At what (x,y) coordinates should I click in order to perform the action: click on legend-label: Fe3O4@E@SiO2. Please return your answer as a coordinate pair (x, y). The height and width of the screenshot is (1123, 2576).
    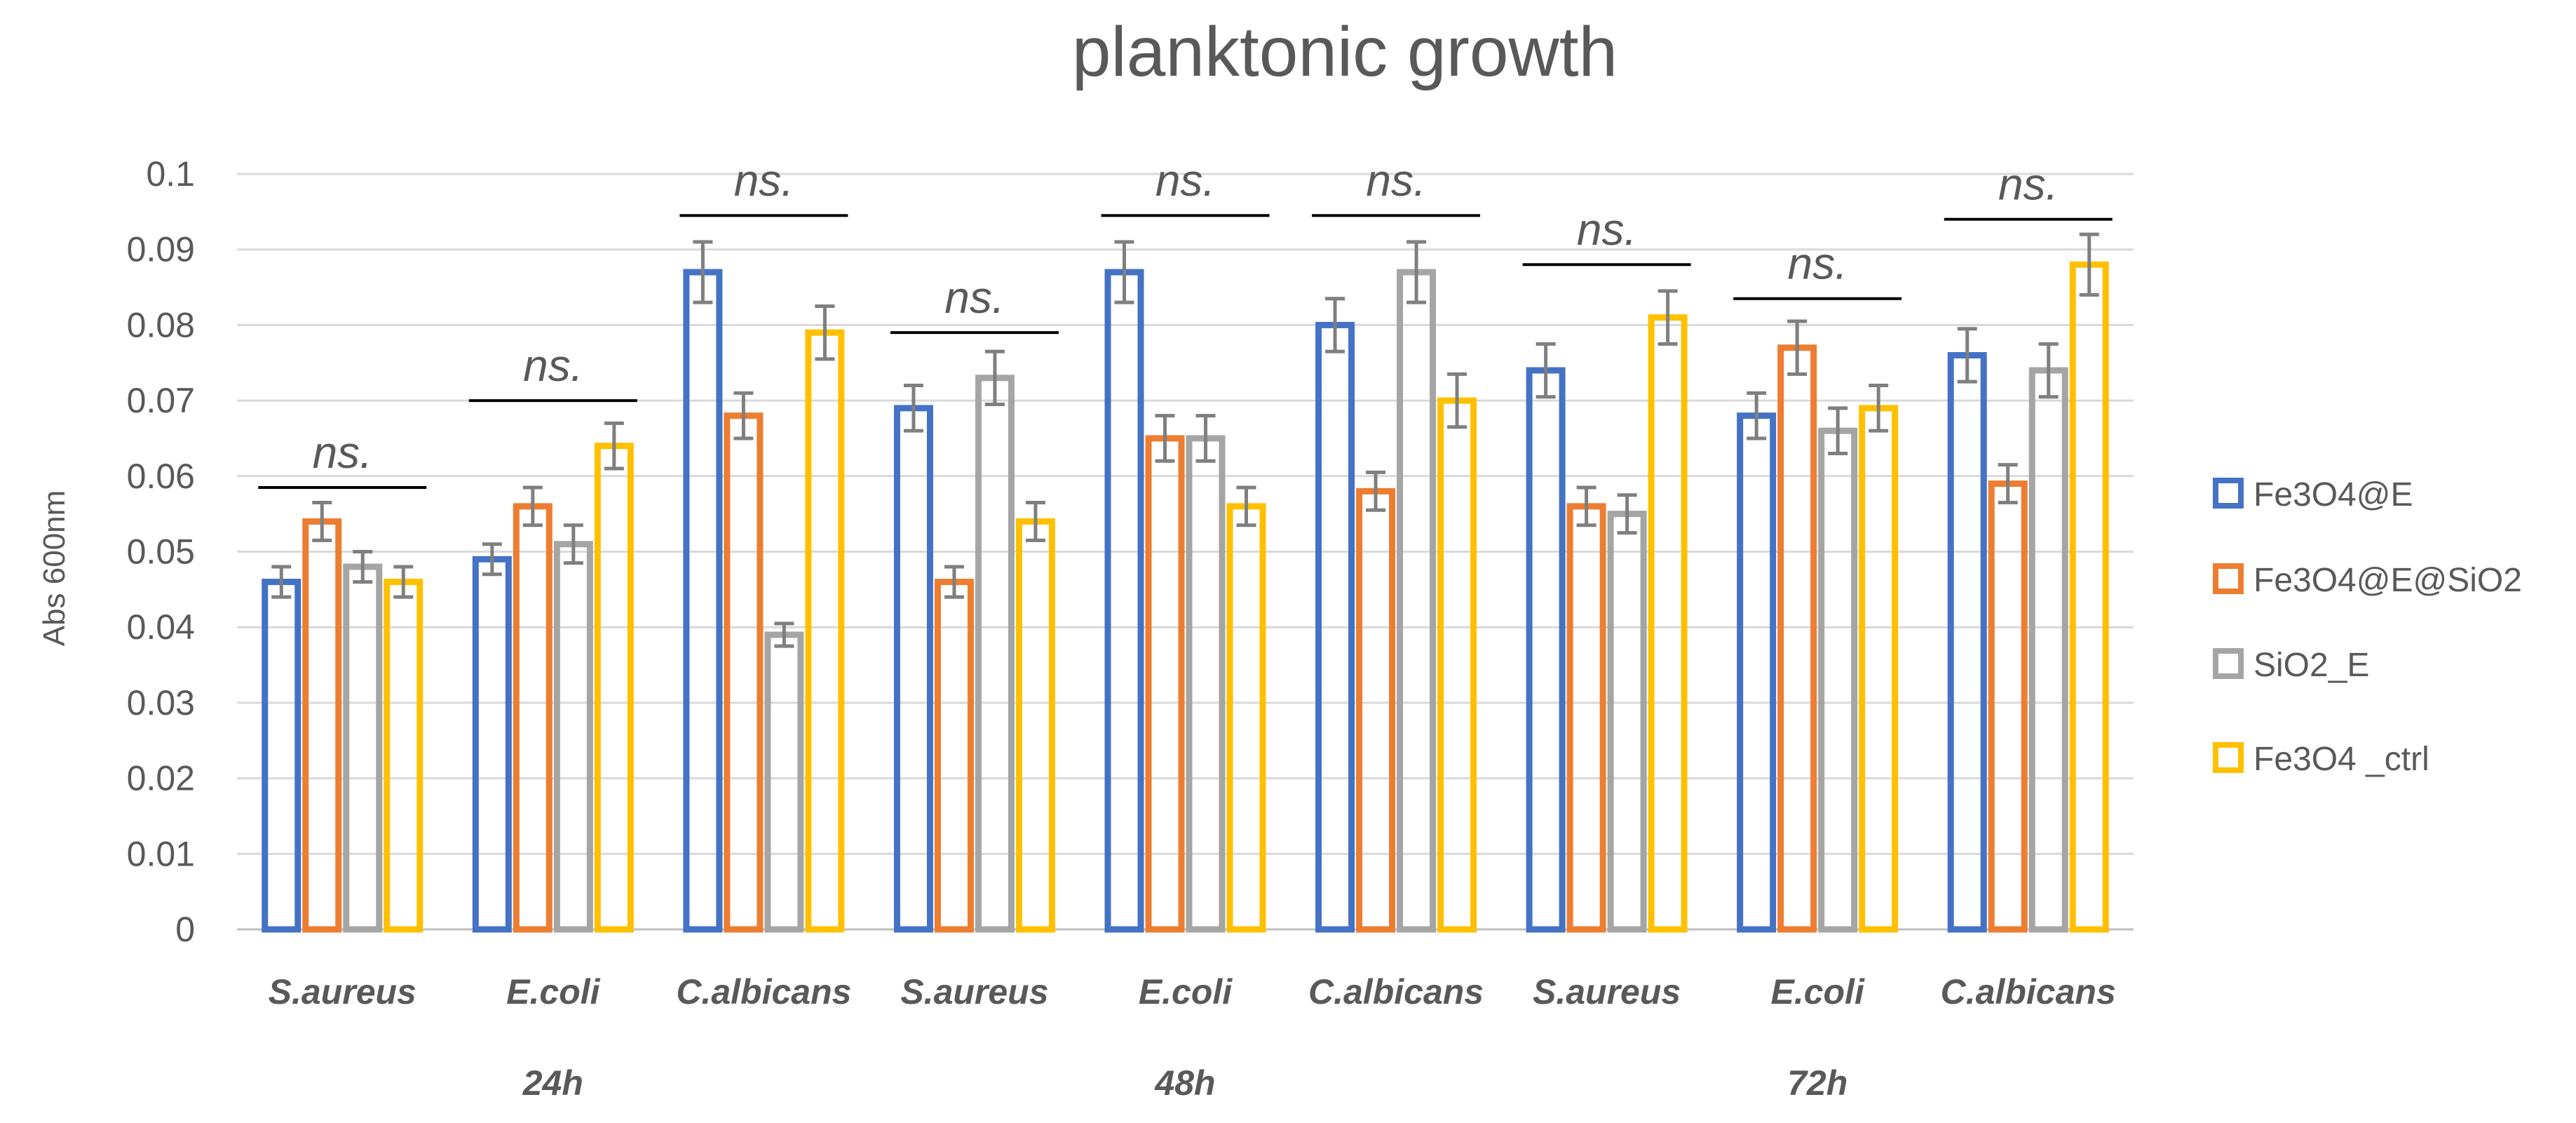
    Looking at the image, I should click on (2387, 580).